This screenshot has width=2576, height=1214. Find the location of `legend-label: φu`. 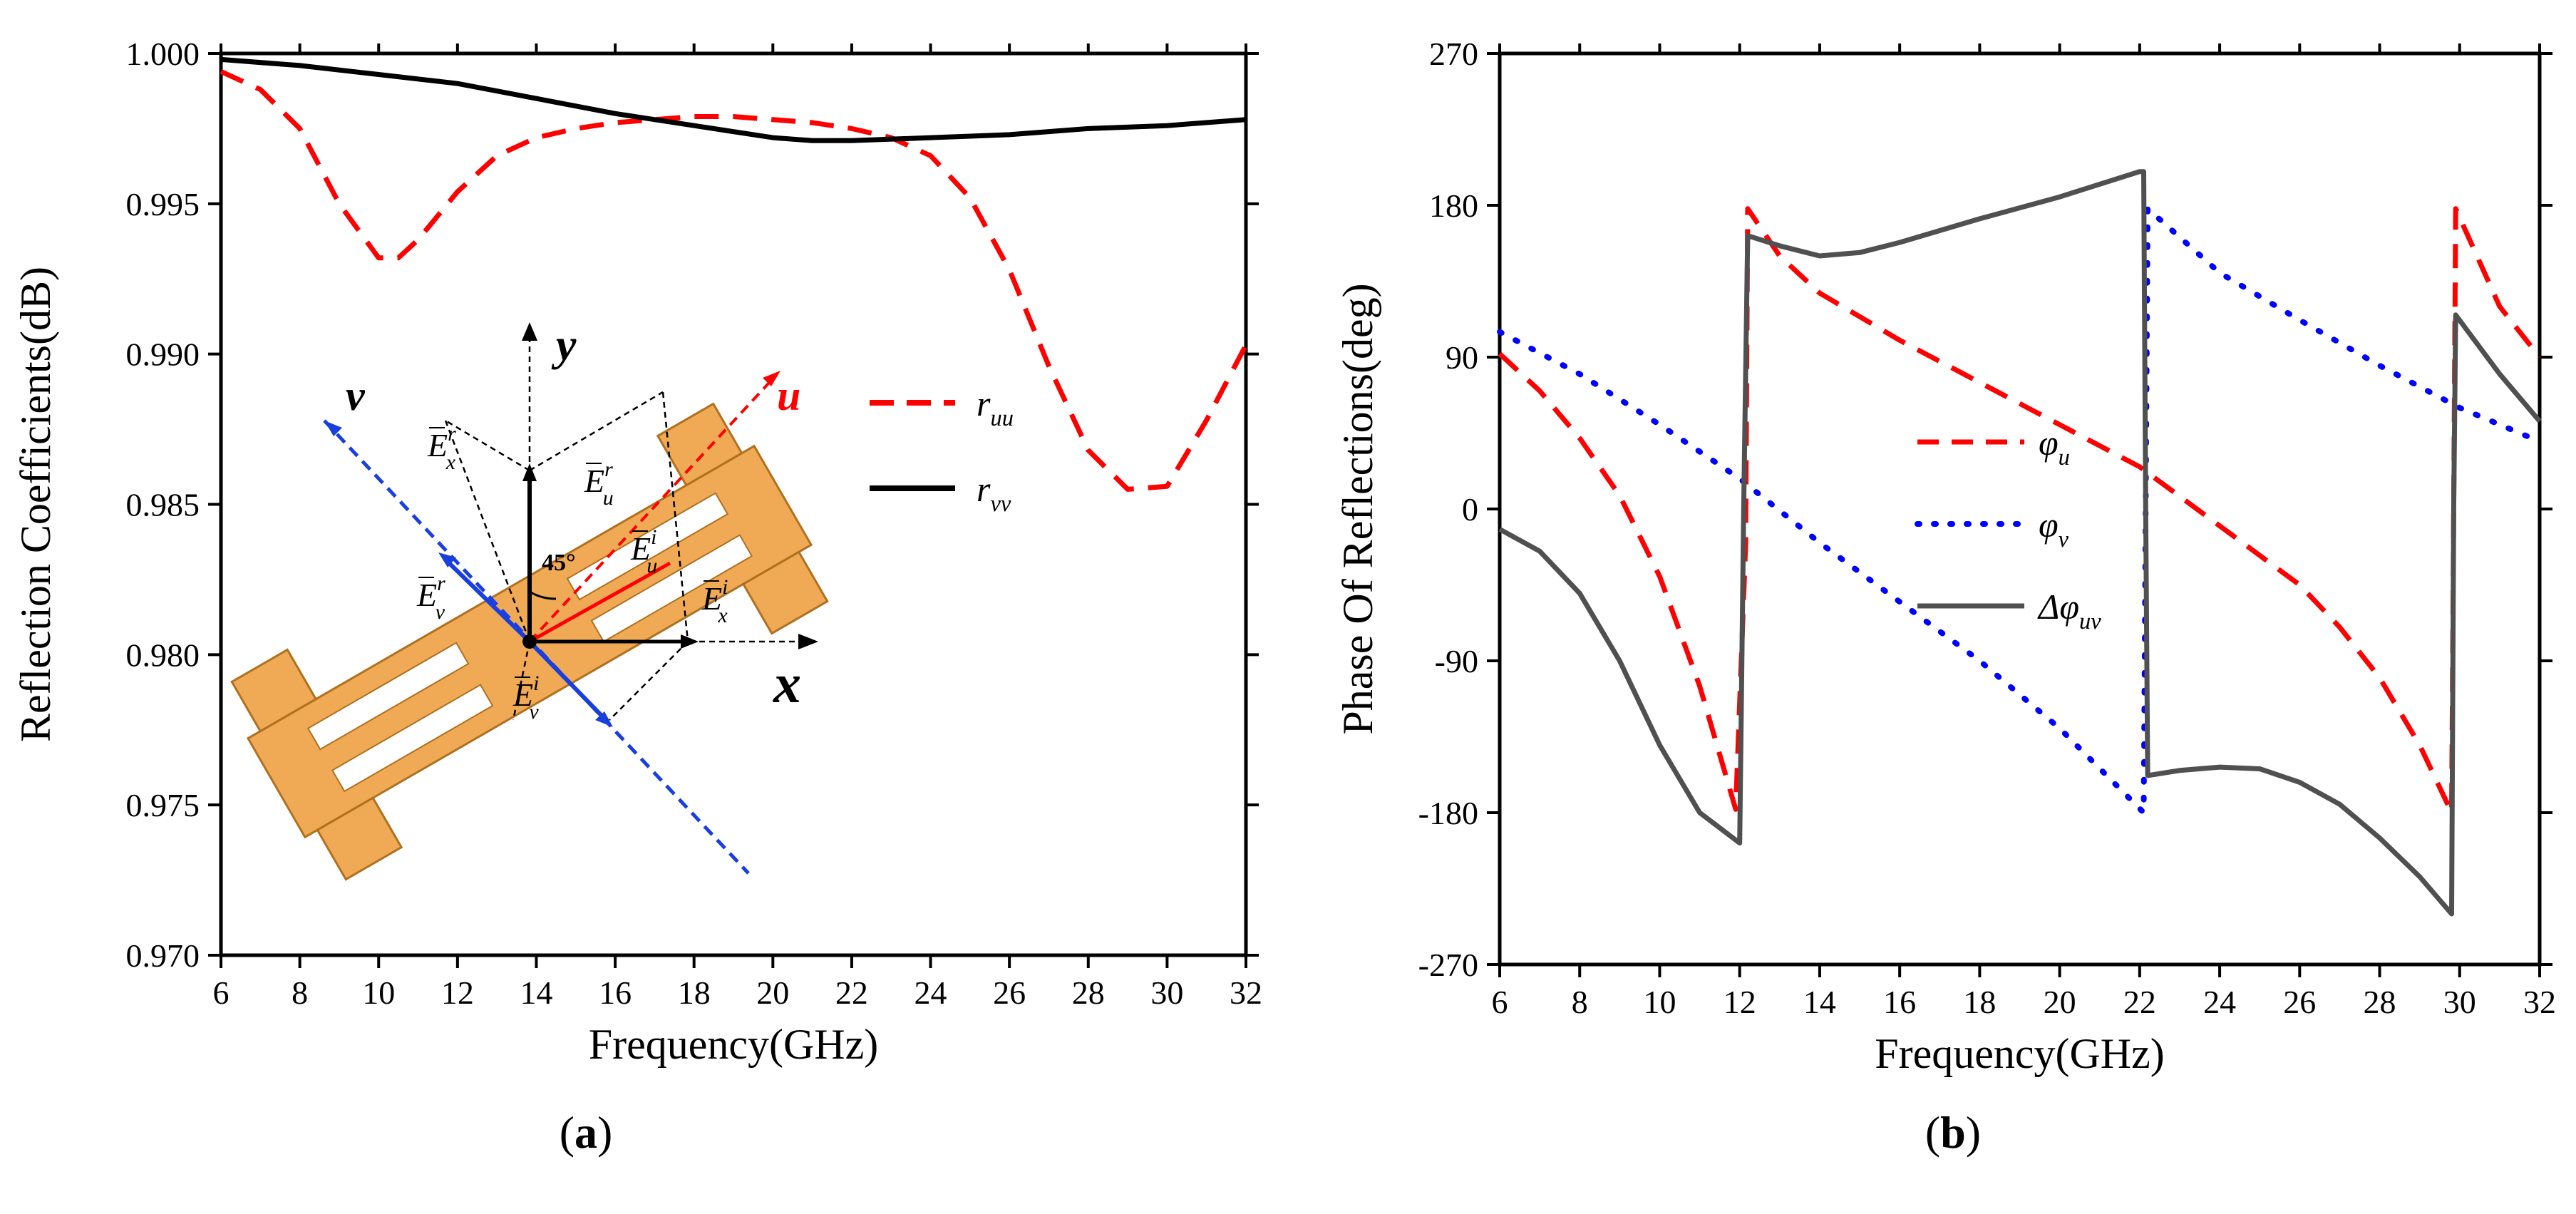

legend-label: φu is located at coordinates (2054, 446).